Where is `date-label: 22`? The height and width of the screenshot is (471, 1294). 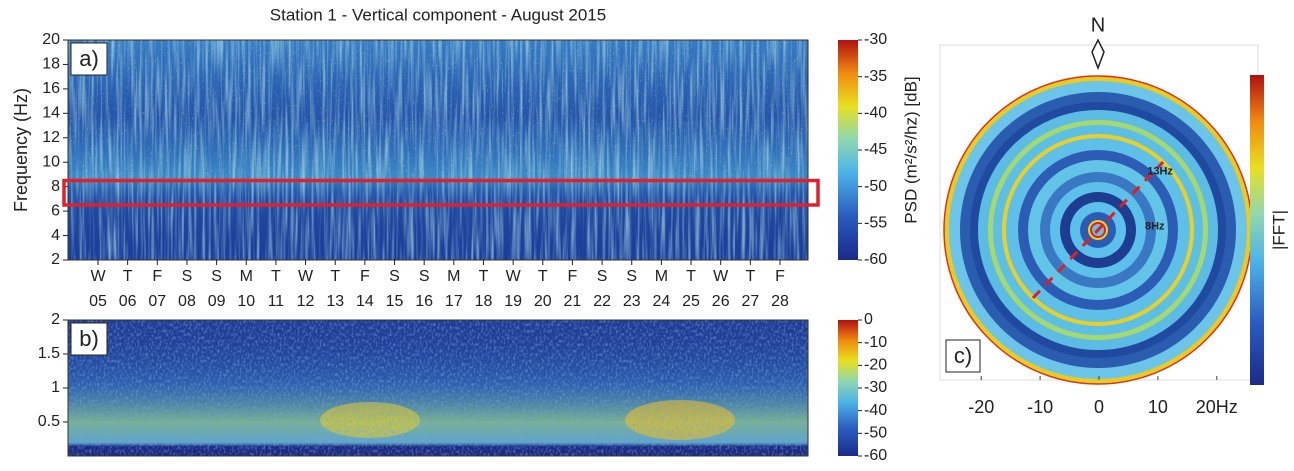 date-label: 22 is located at coordinates (602, 301).